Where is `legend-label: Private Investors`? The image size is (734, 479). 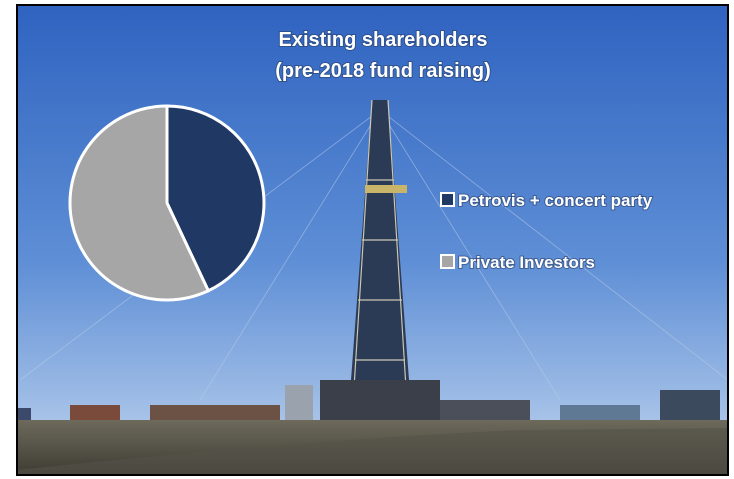 legend-label: Private Investors is located at coordinates (526, 262).